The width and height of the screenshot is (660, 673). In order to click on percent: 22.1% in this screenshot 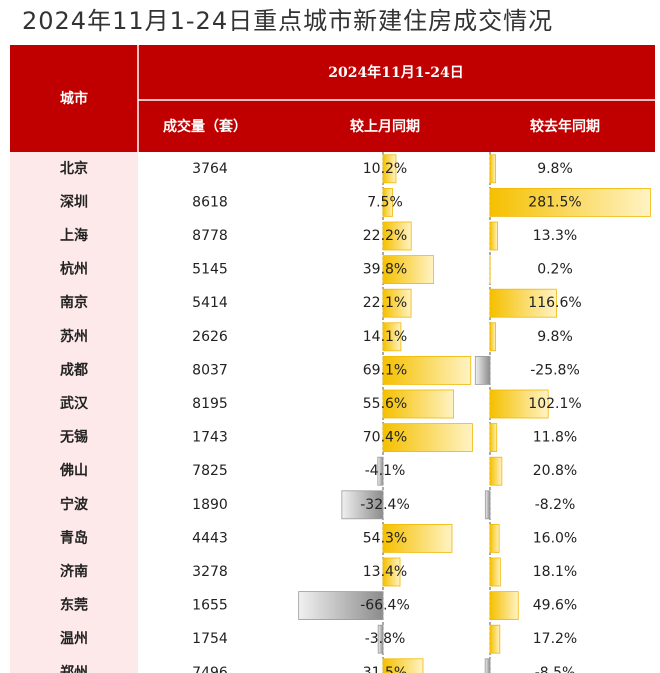, I will do `click(385, 303)`.